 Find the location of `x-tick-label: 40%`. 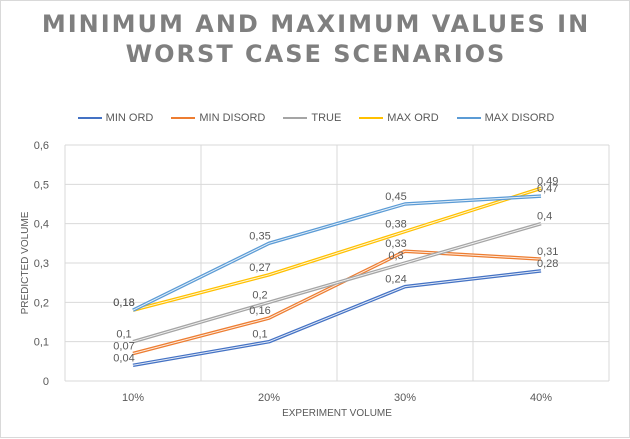

x-tick-label: 40% is located at coordinates (541, 398).